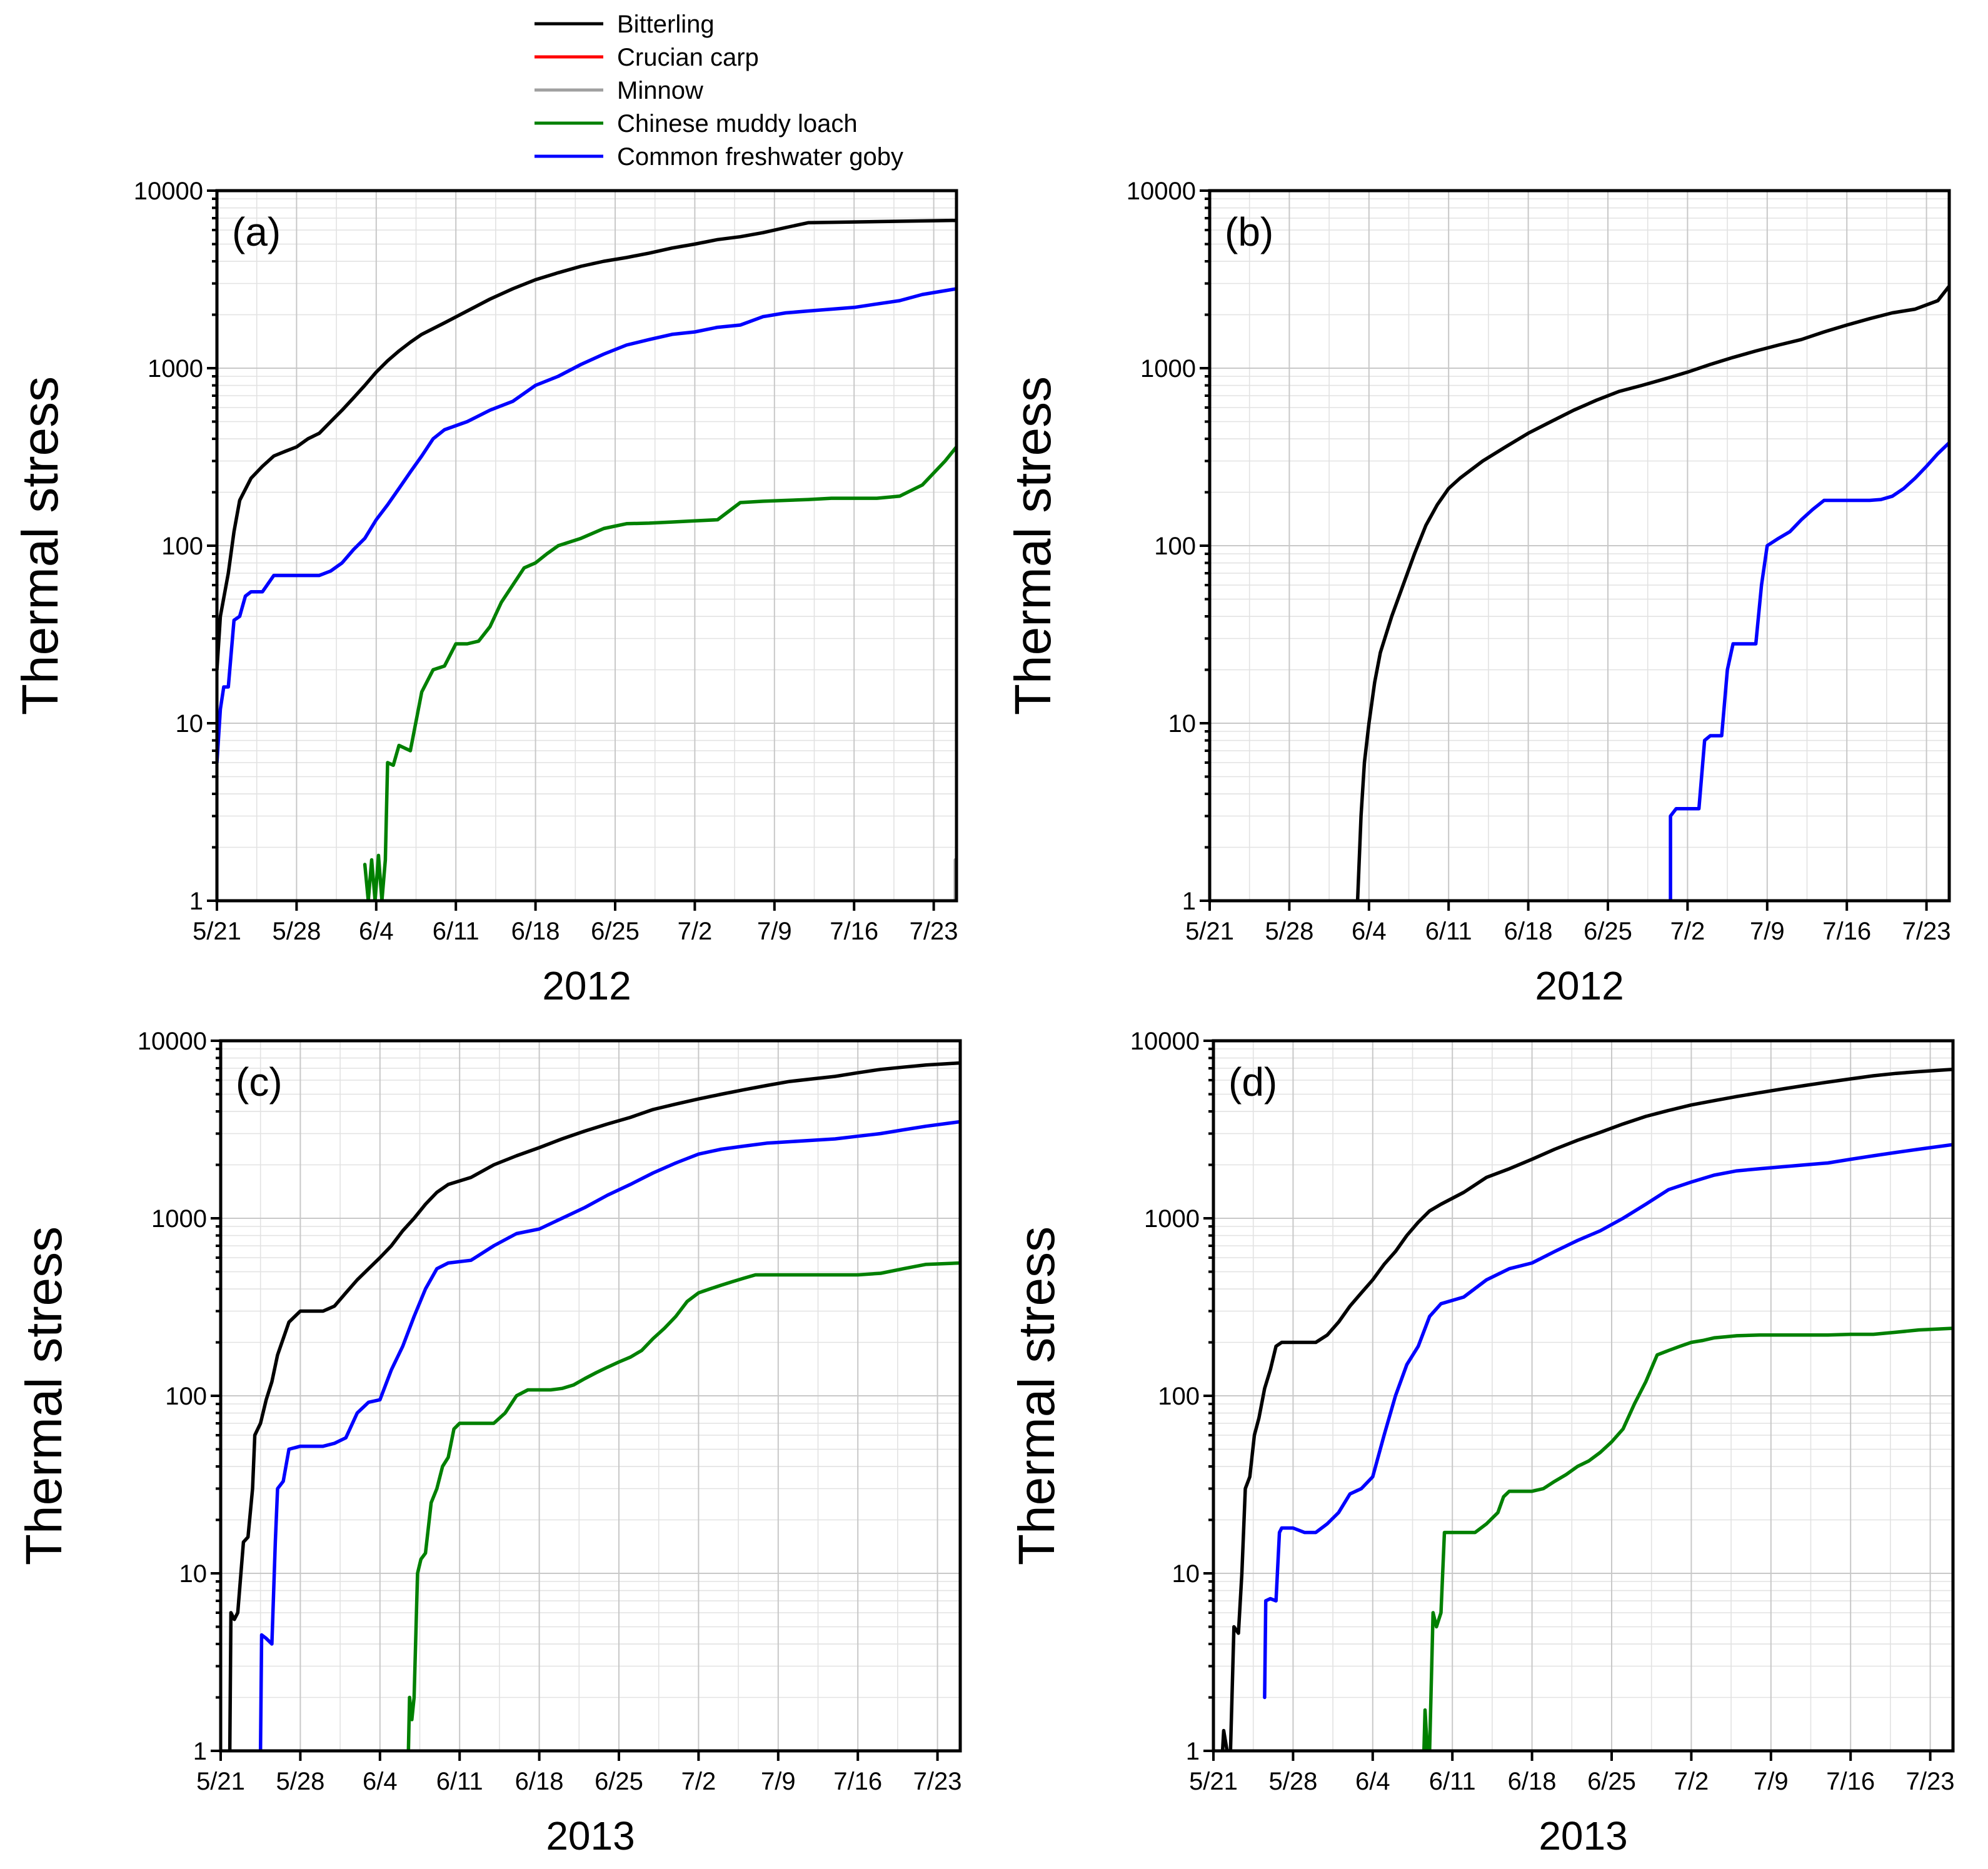 The image size is (1988, 1869). I want to click on legend-label-2: Minnow, so click(660, 90).